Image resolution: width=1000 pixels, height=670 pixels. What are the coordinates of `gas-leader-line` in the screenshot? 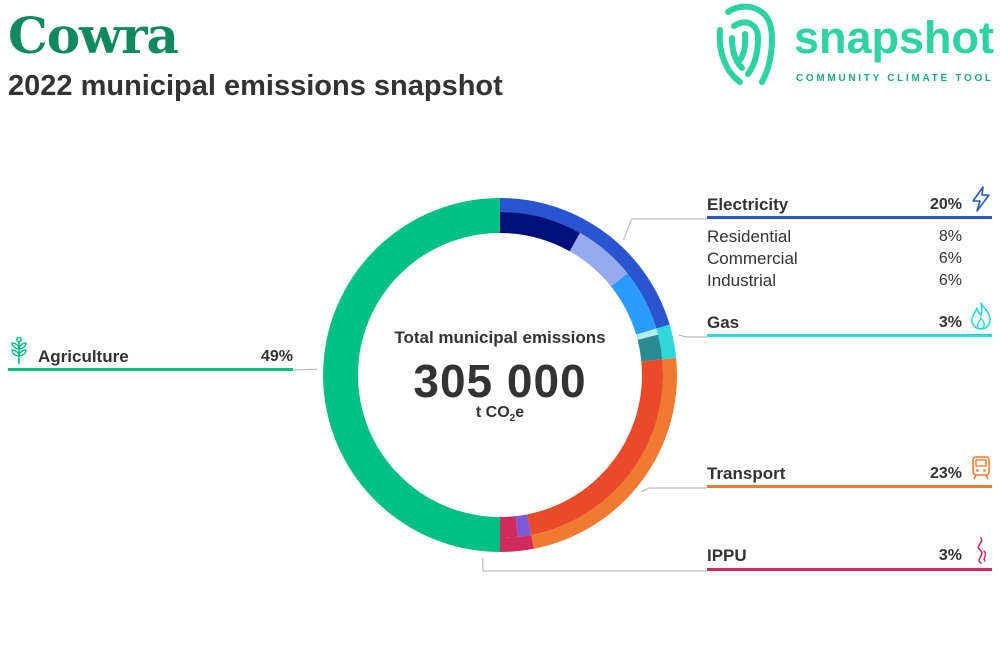 It's located at (692, 336).